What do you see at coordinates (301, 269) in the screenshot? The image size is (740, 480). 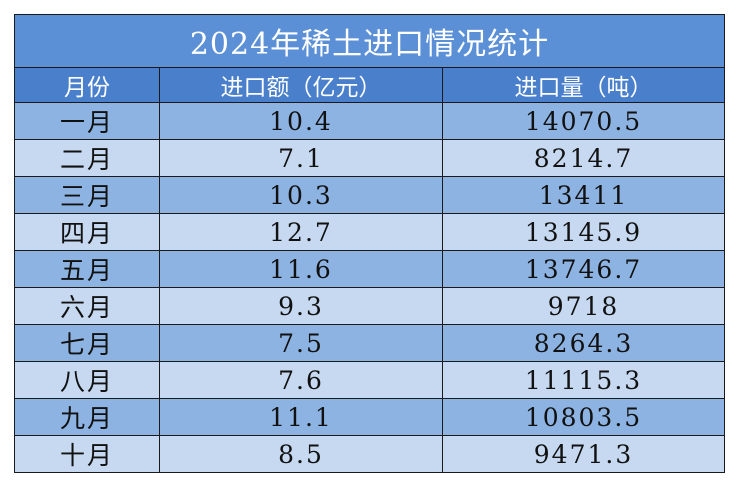 I see `import-value-cell: 11.6` at bounding box center [301, 269].